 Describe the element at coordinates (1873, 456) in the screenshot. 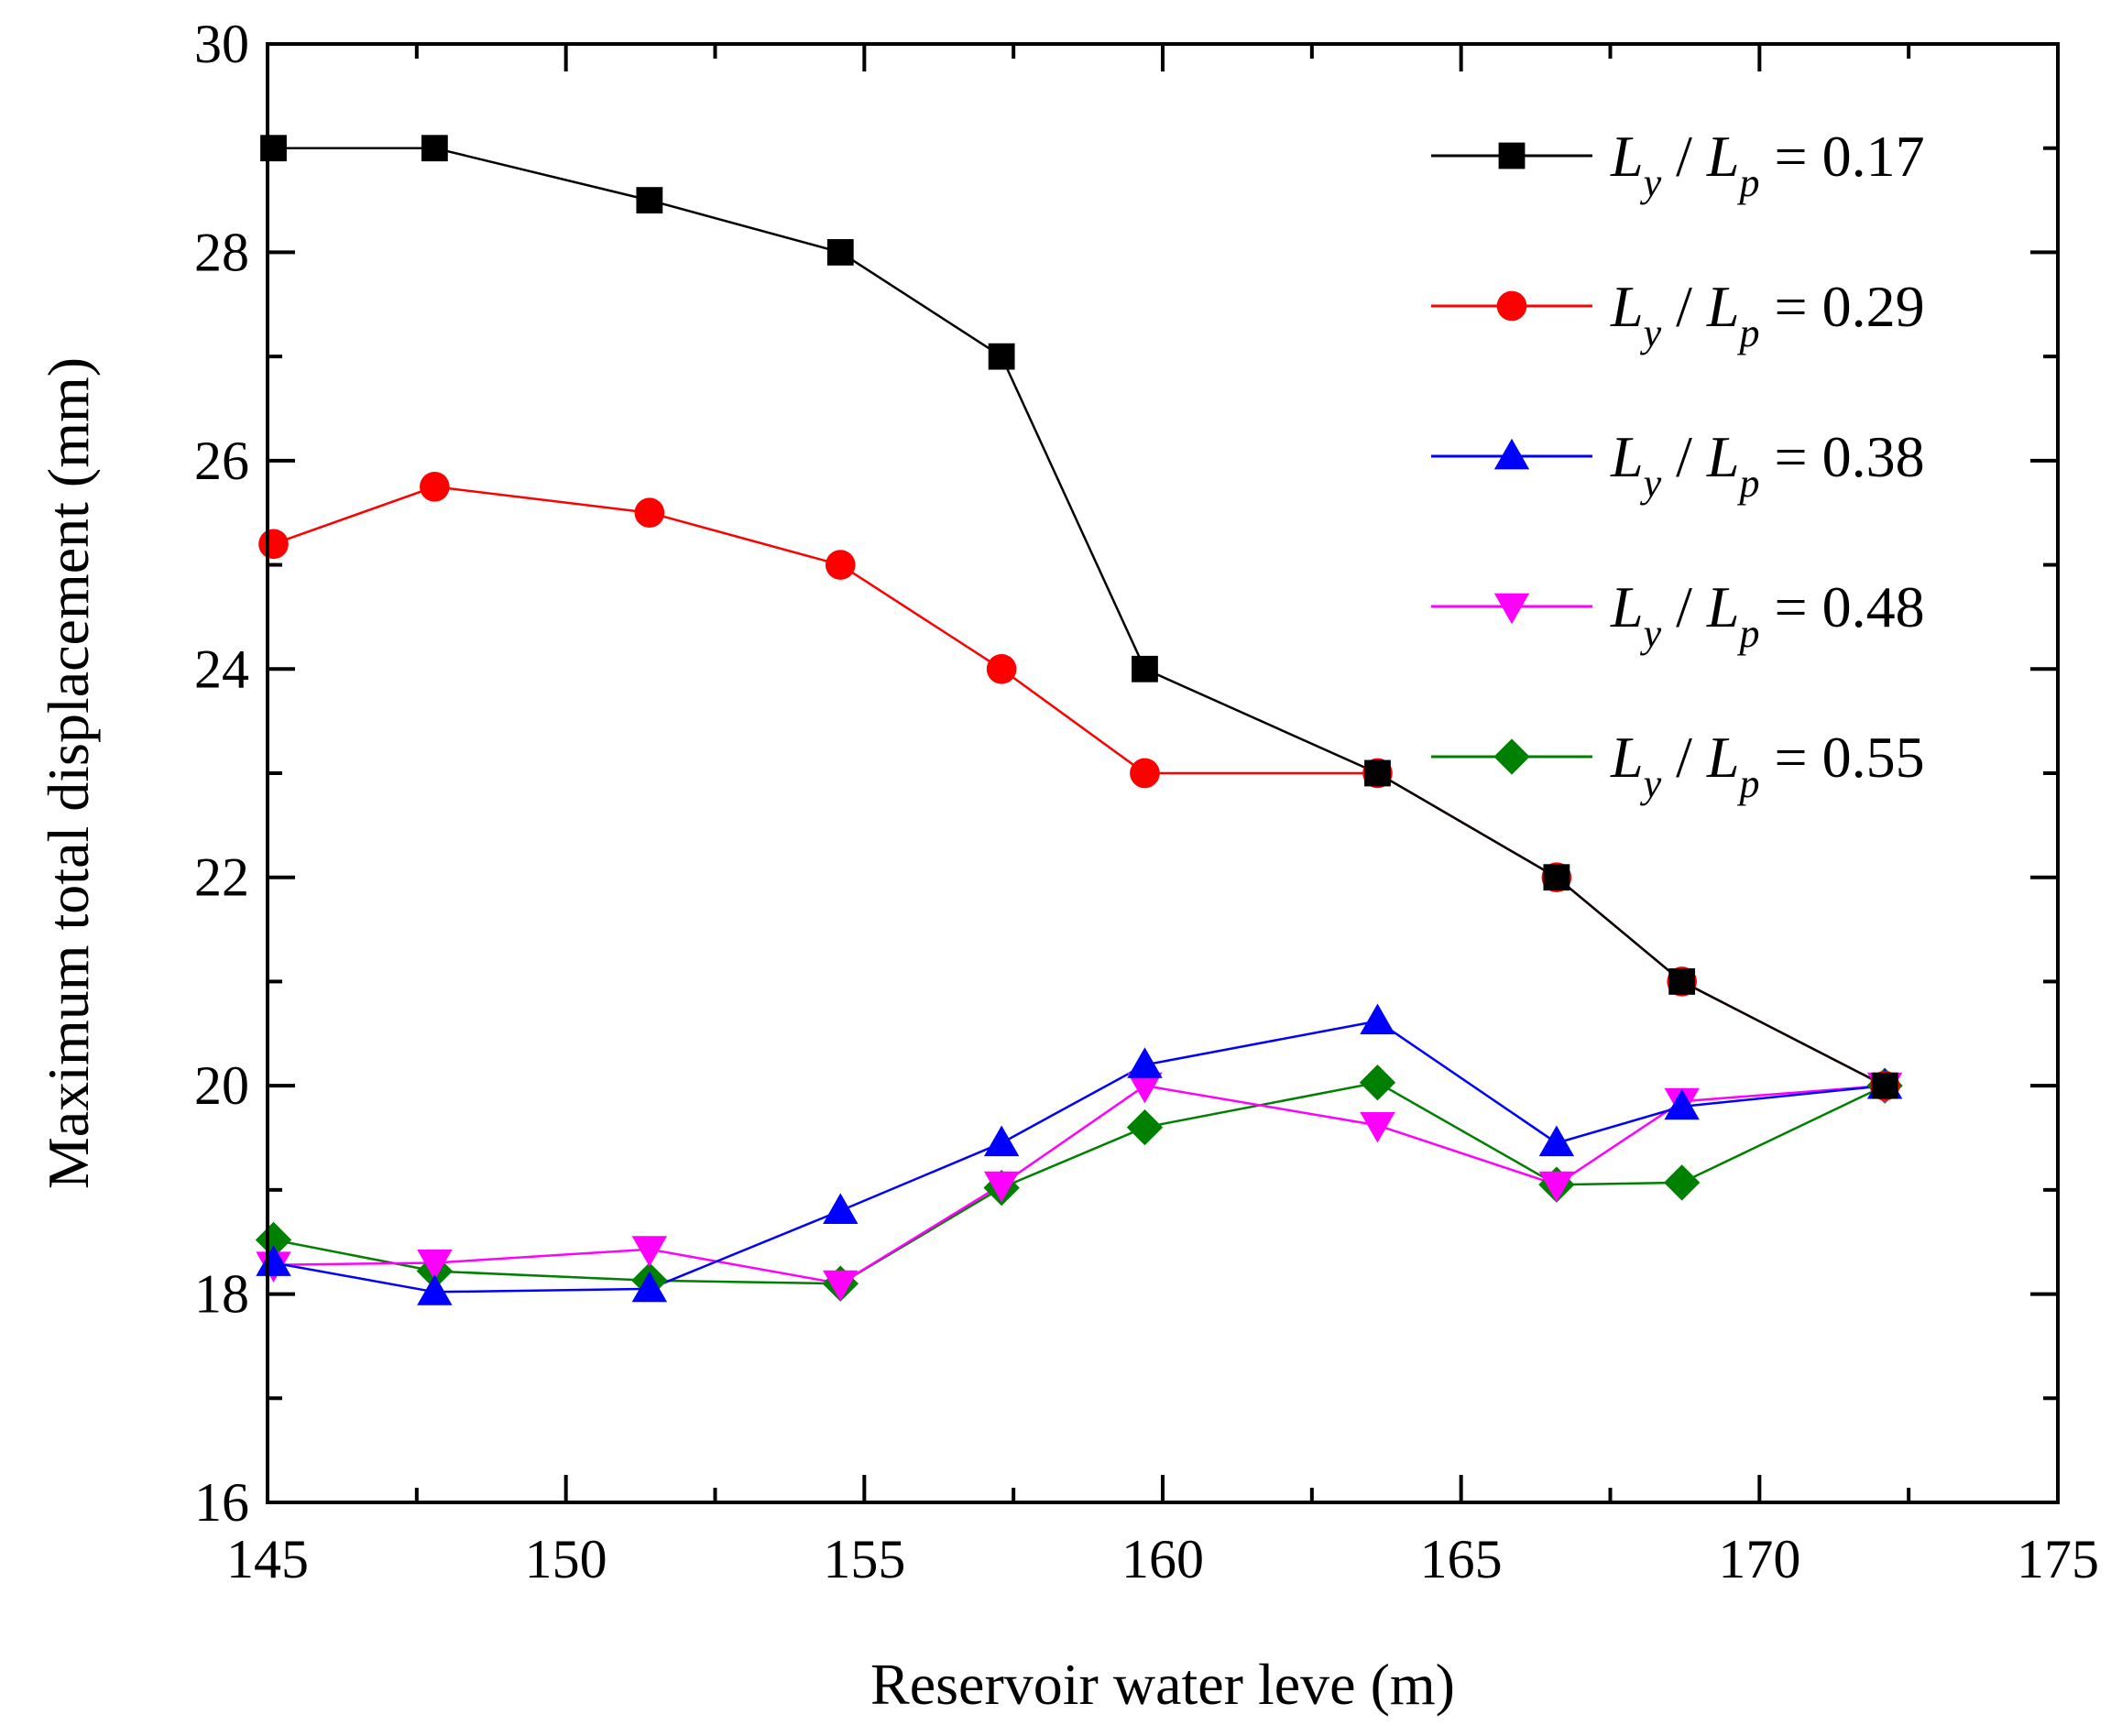

I see `legend-text-part: 0.38` at that location.